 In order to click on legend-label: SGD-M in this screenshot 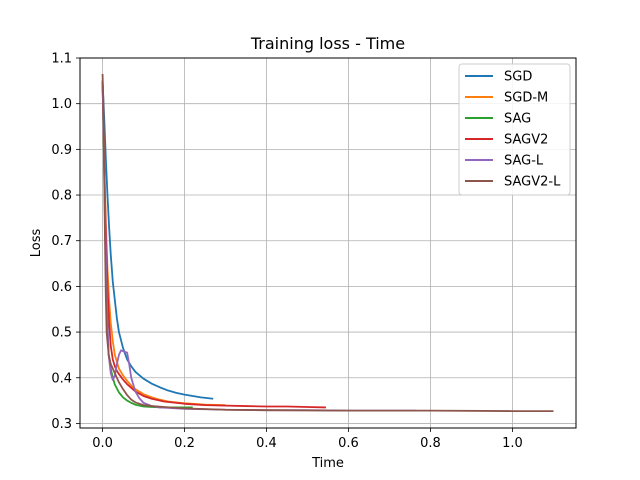, I will do `click(526, 98)`.